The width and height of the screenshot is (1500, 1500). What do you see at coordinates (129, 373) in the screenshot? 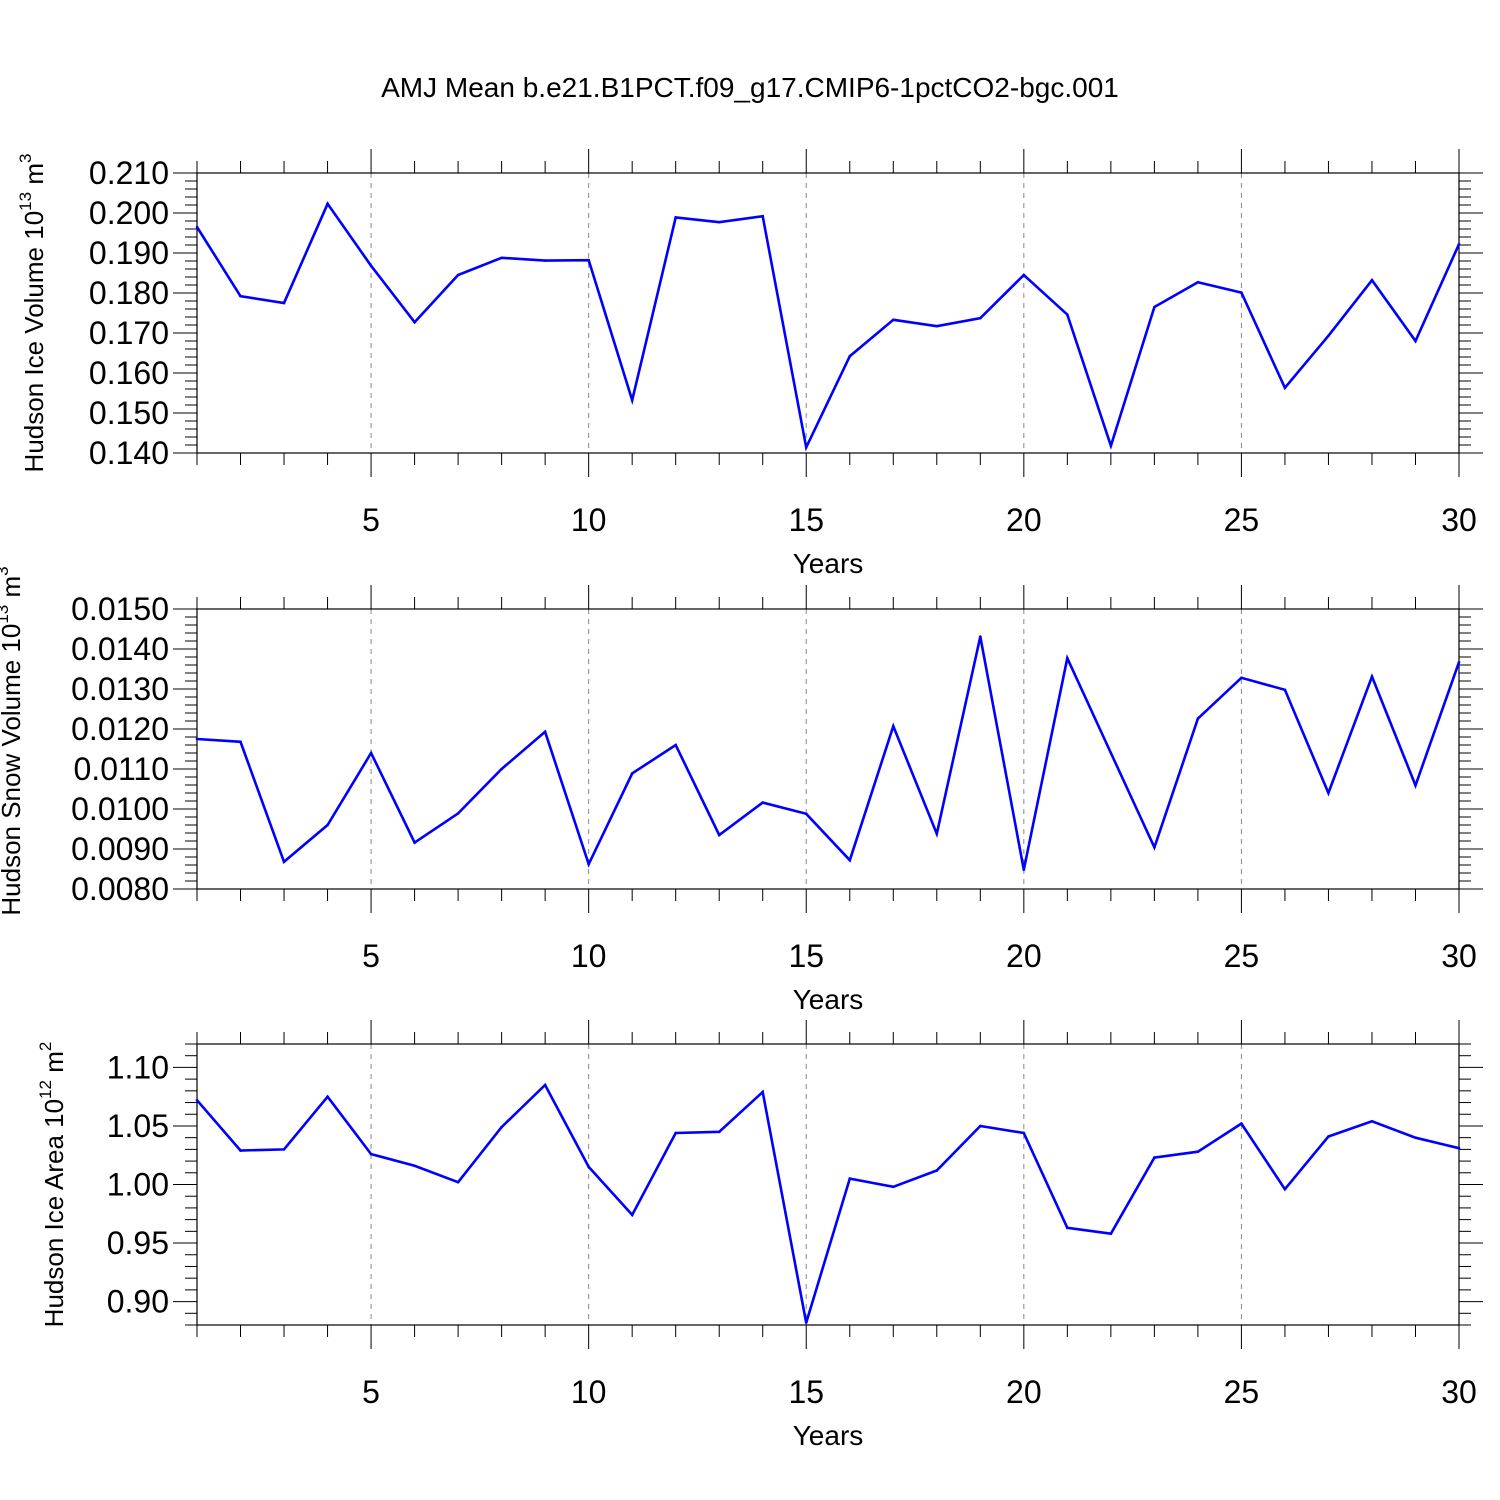
I see `y-tick-label: 0.160` at bounding box center [129, 373].